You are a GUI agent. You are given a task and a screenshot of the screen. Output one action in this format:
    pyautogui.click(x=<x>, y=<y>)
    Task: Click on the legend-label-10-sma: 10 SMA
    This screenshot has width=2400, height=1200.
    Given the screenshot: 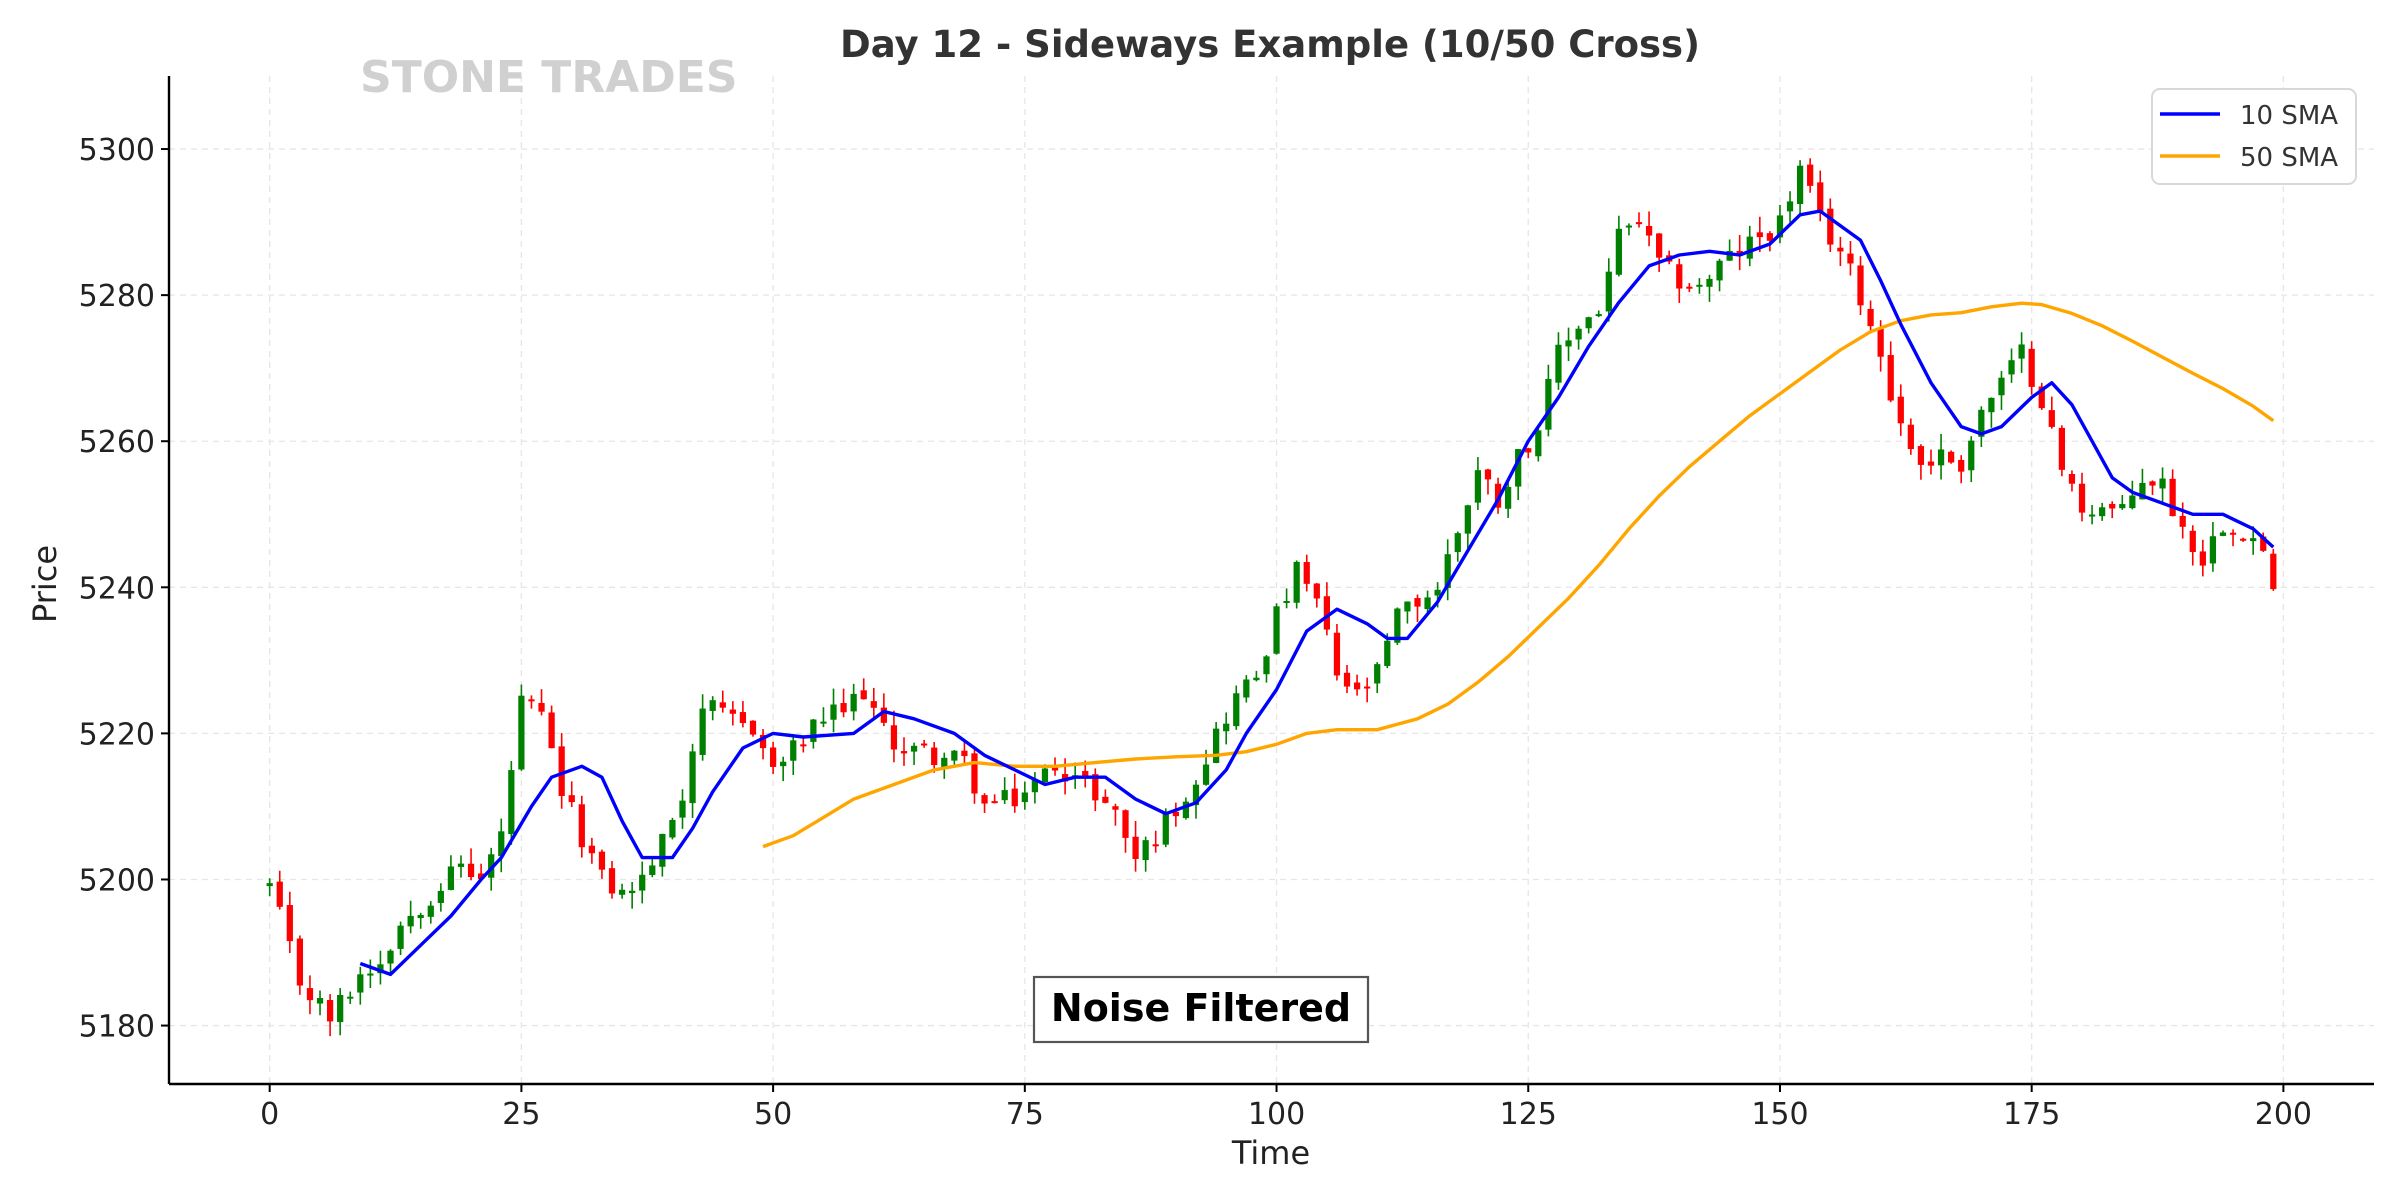 What is the action you would take?
    pyautogui.click(x=2289, y=116)
    